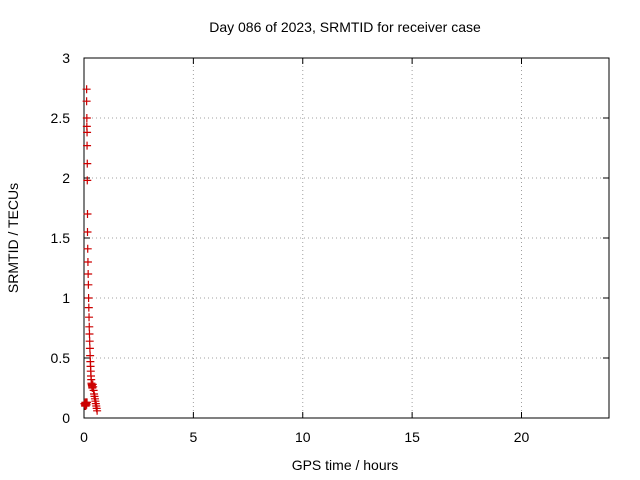 This screenshot has width=640, height=480. What do you see at coordinates (522, 437) in the screenshot?
I see `x-tick-label: 20` at bounding box center [522, 437].